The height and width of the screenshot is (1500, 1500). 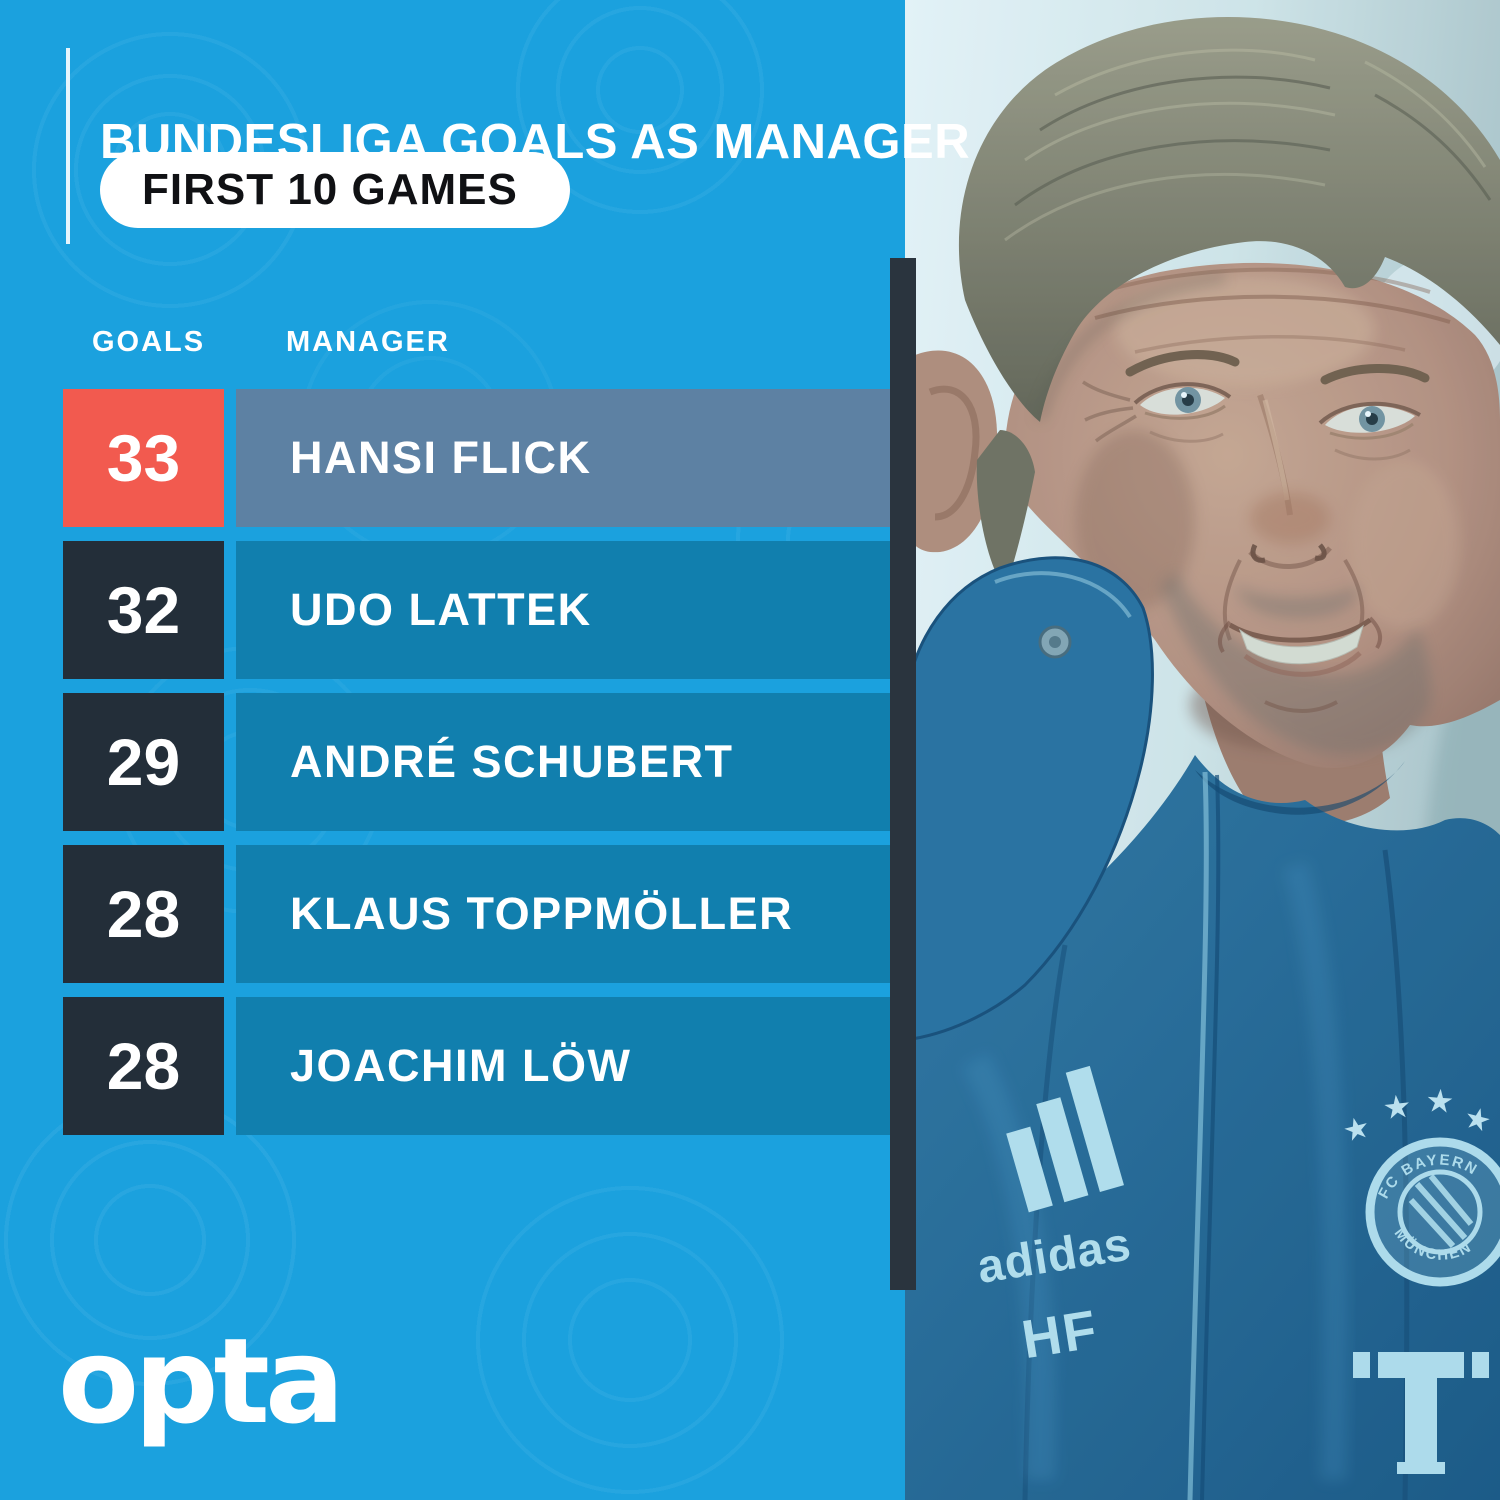 I want to click on table-row: 28 KLAUS TOPPMÖLLER, so click(x=476, y=914).